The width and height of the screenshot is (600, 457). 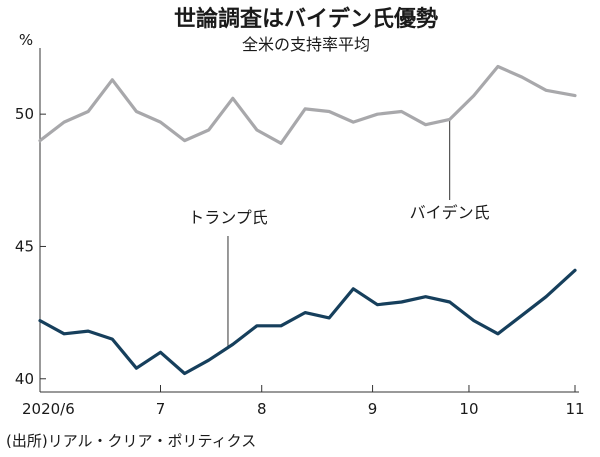 What do you see at coordinates (262, 409) in the screenshot?
I see `x-tick-label: 8` at bounding box center [262, 409].